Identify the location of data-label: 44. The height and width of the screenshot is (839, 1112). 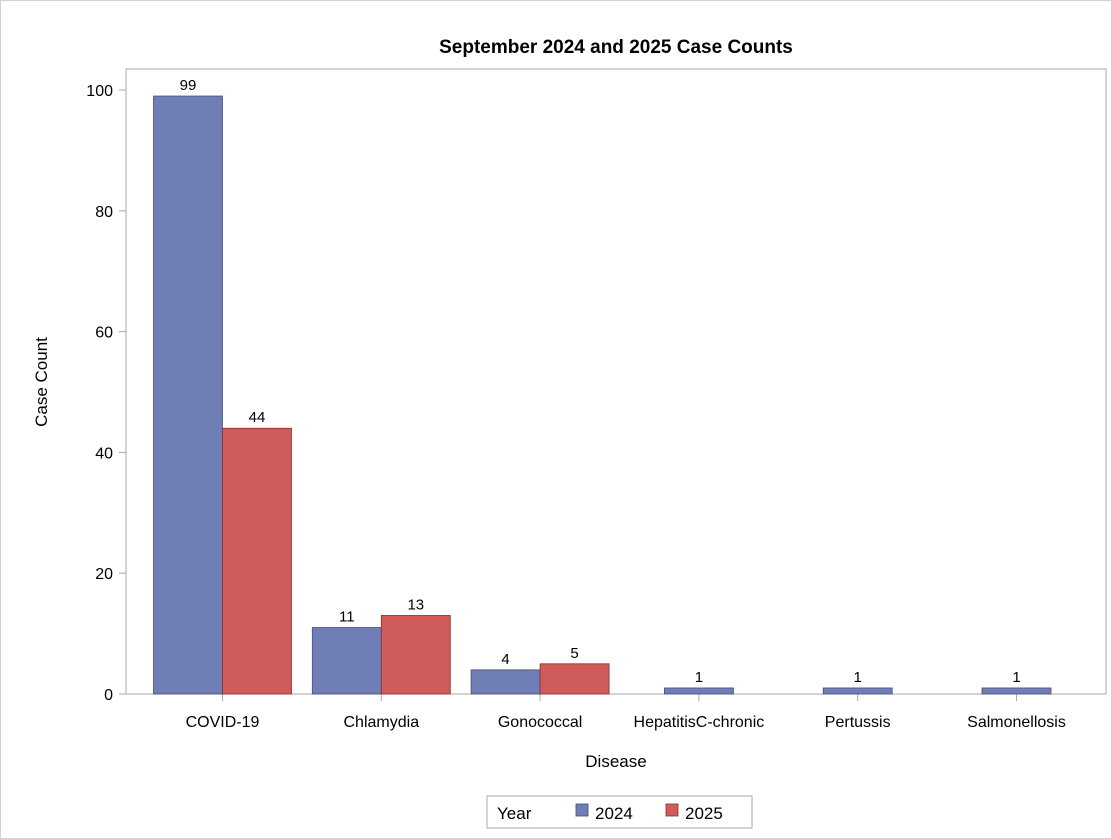
(257, 417).